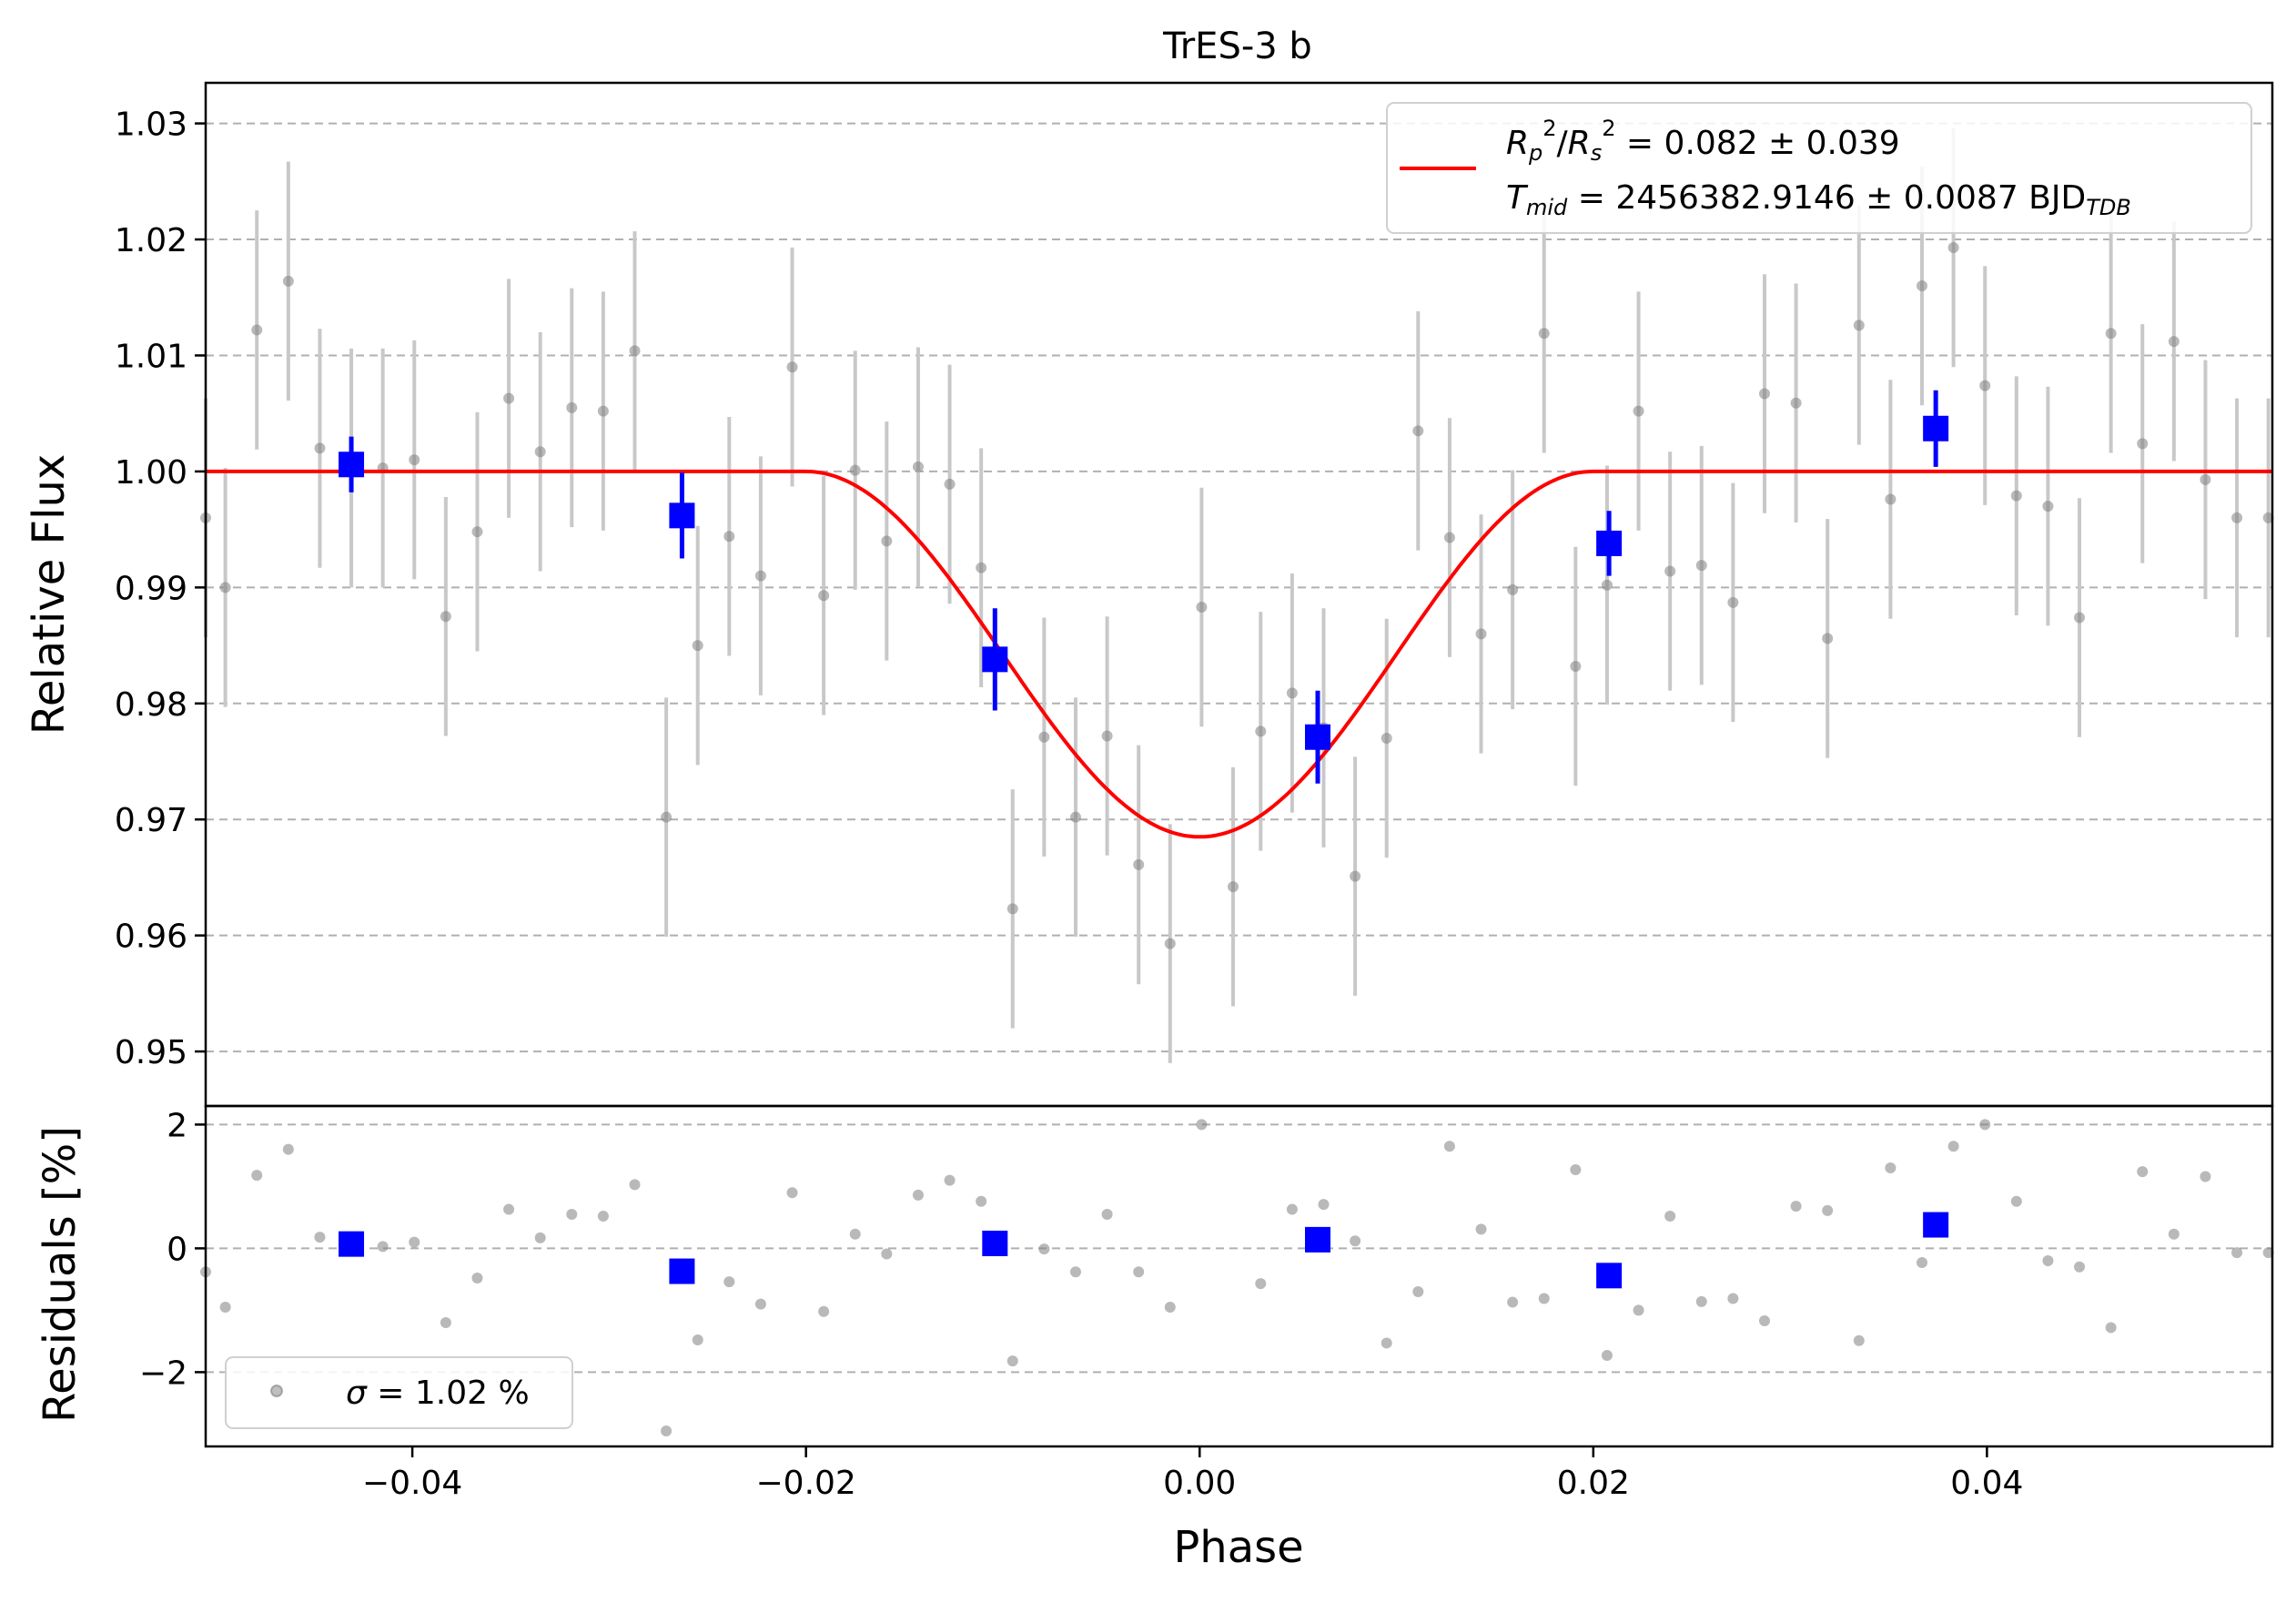 The height and width of the screenshot is (1603, 2296). I want to click on legend-rs-sup: 2, so click(1608, 128).